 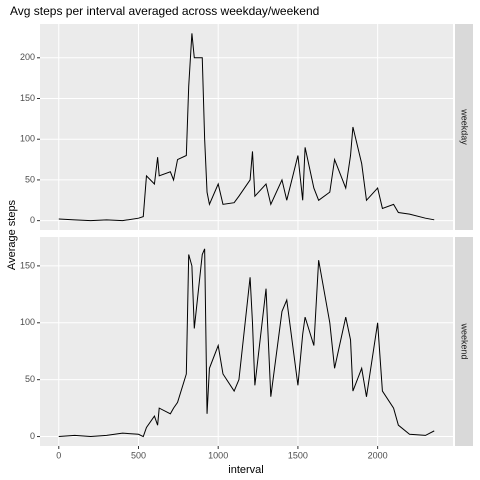 I want to click on x-tick-label: 500, so click(x=138, y=455).